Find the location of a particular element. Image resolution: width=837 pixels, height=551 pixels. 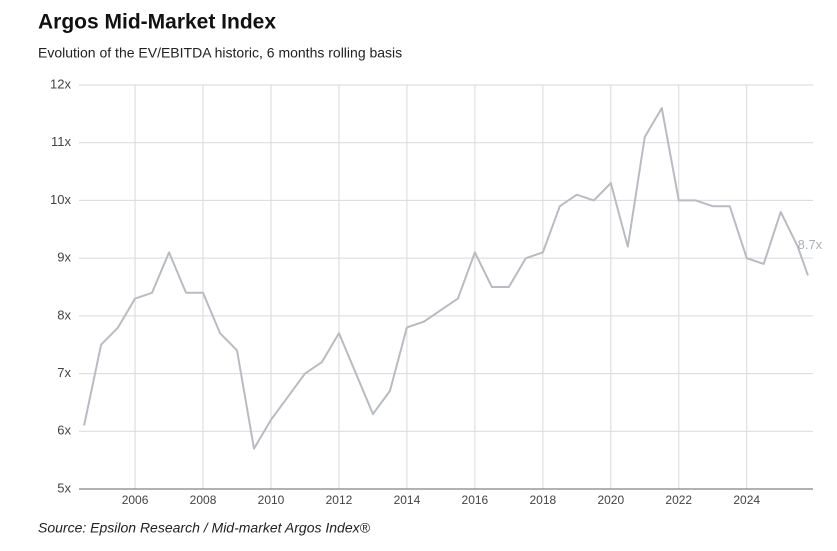

y-tick-label: 7x is located at coordinates (64, 372).